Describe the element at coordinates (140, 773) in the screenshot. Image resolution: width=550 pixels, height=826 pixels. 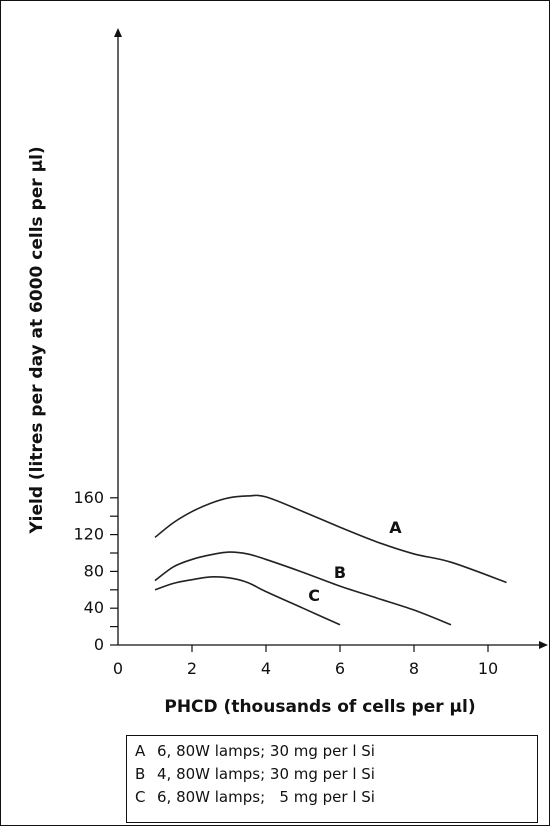
I see `legend-key: B` at that location.